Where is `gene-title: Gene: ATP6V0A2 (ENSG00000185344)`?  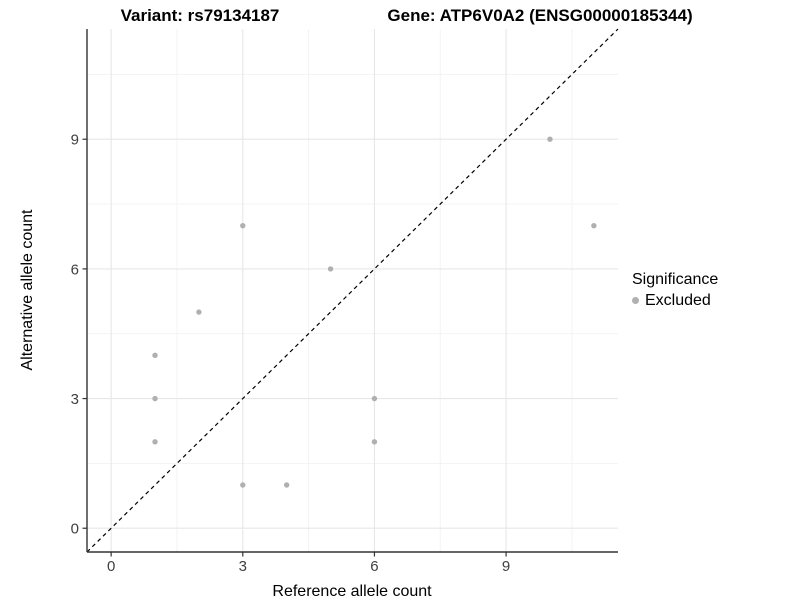
gene-title: Gene: ATP6V0A2 (ENSG00000185344) is located at coordinates (540, 15).